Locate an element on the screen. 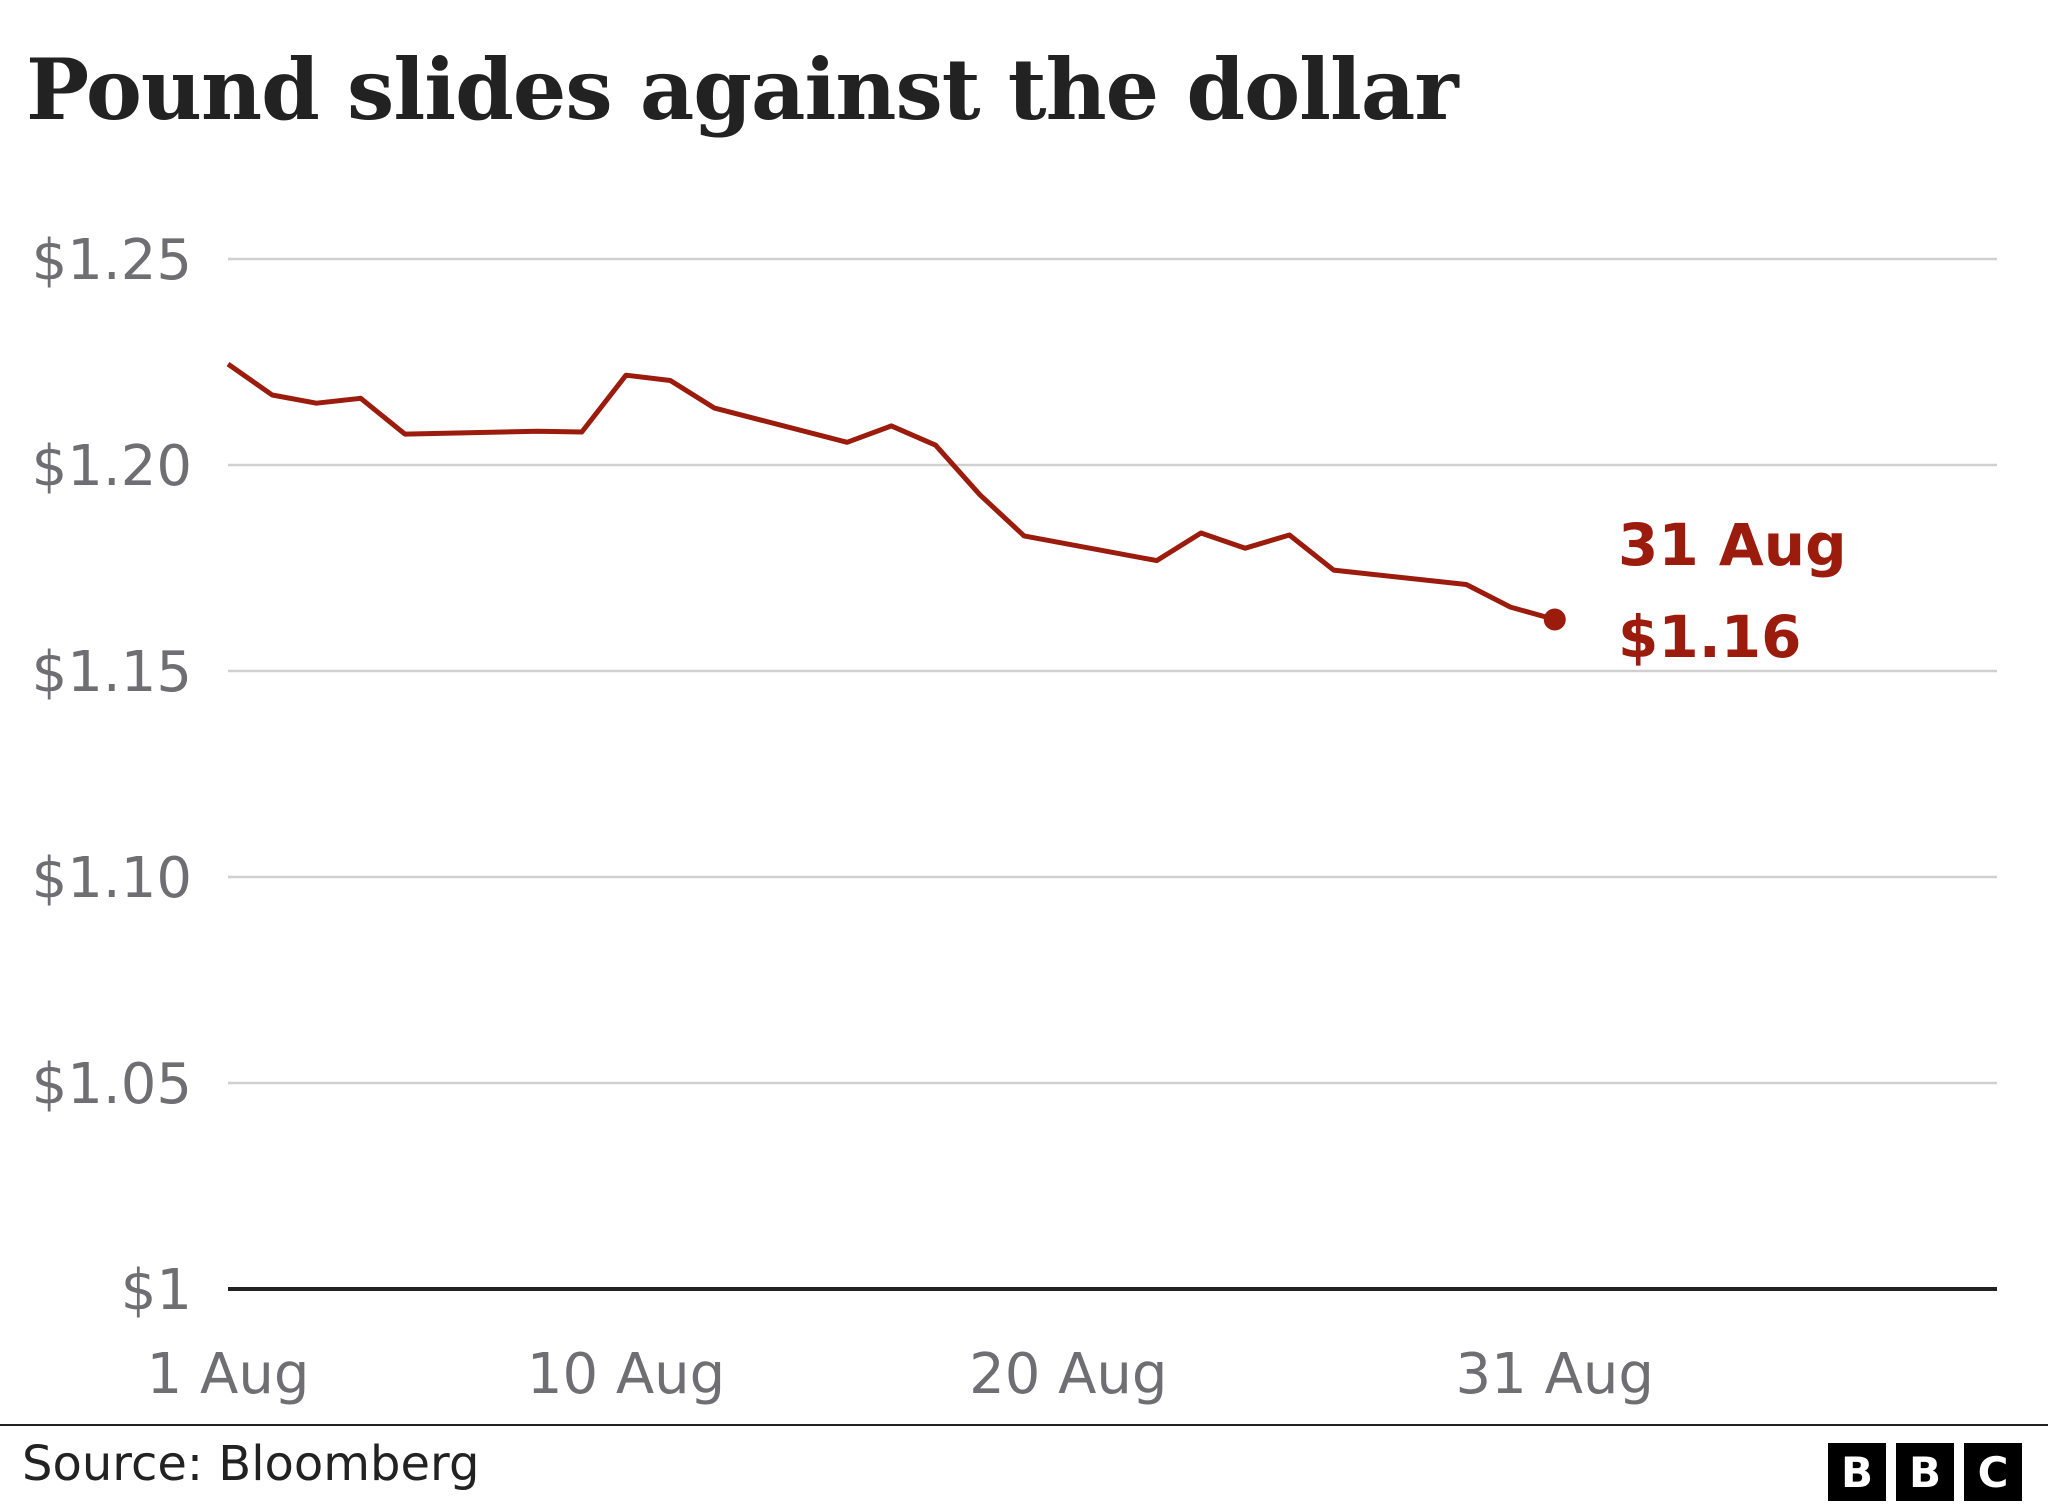 The height and width of the screenshot is (1504, 2048). end-point-marker is located at coordinates (1554, 619).